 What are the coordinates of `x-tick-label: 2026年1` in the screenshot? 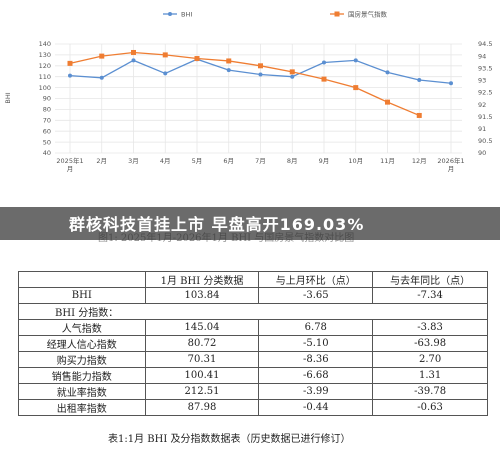 It's located at (450, 160).